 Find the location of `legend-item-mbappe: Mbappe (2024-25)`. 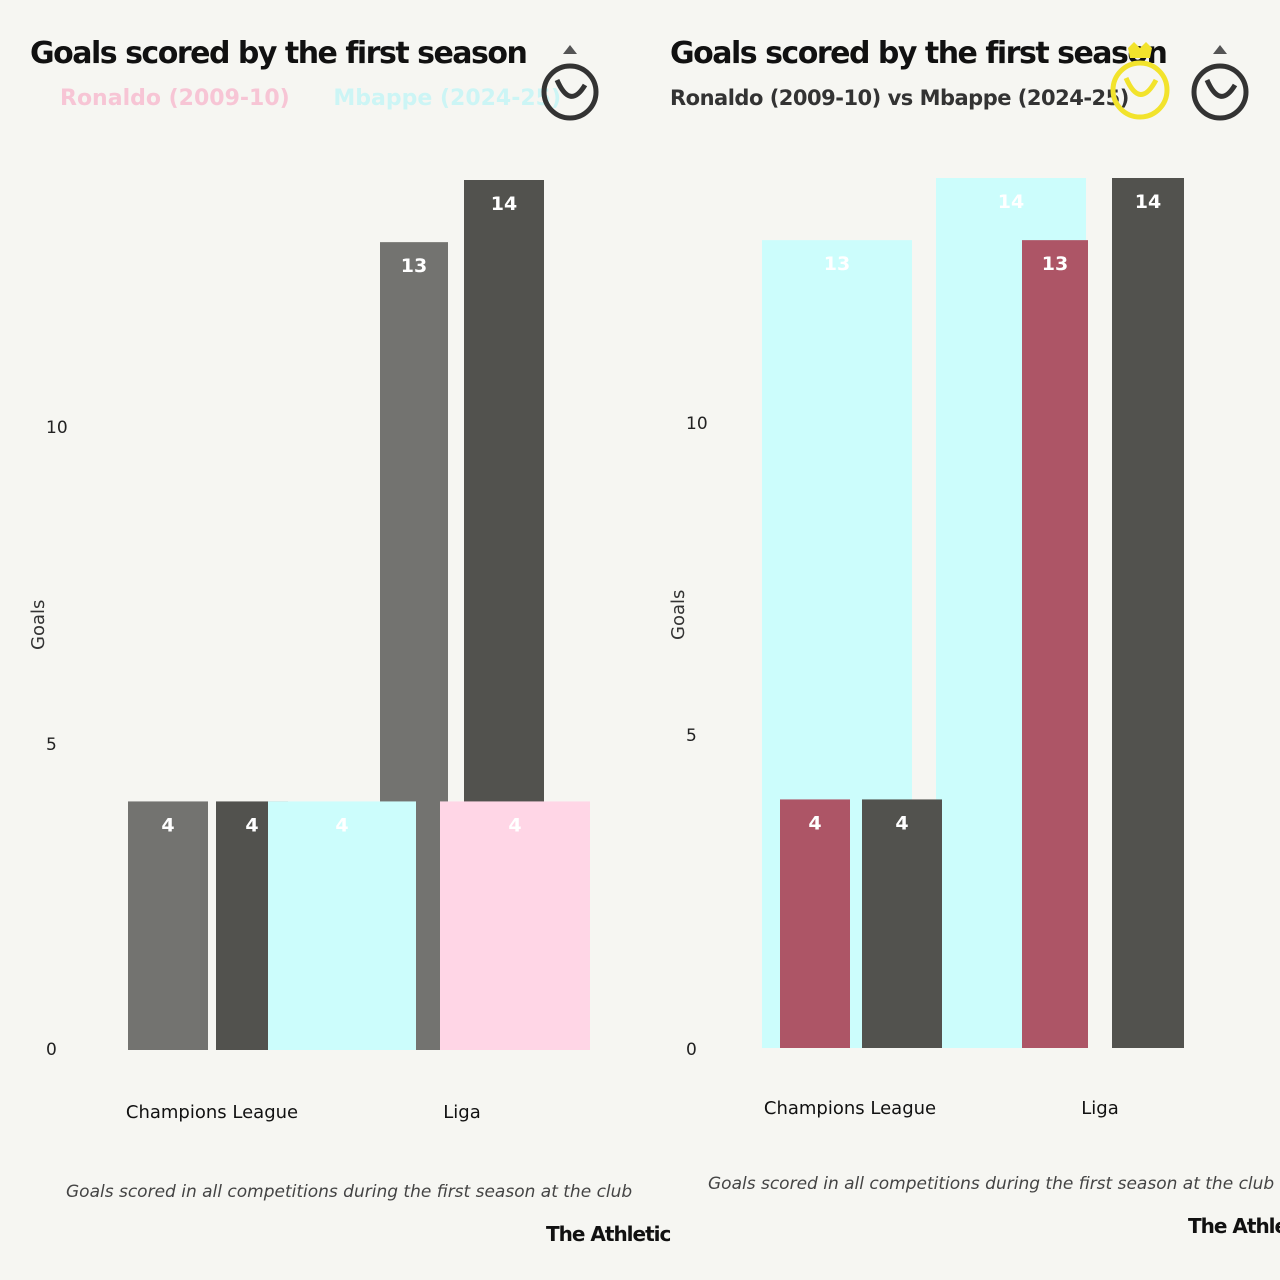

legend-item-mbappe: Mbappe (2024-25) is located at coordinates (447, 98).